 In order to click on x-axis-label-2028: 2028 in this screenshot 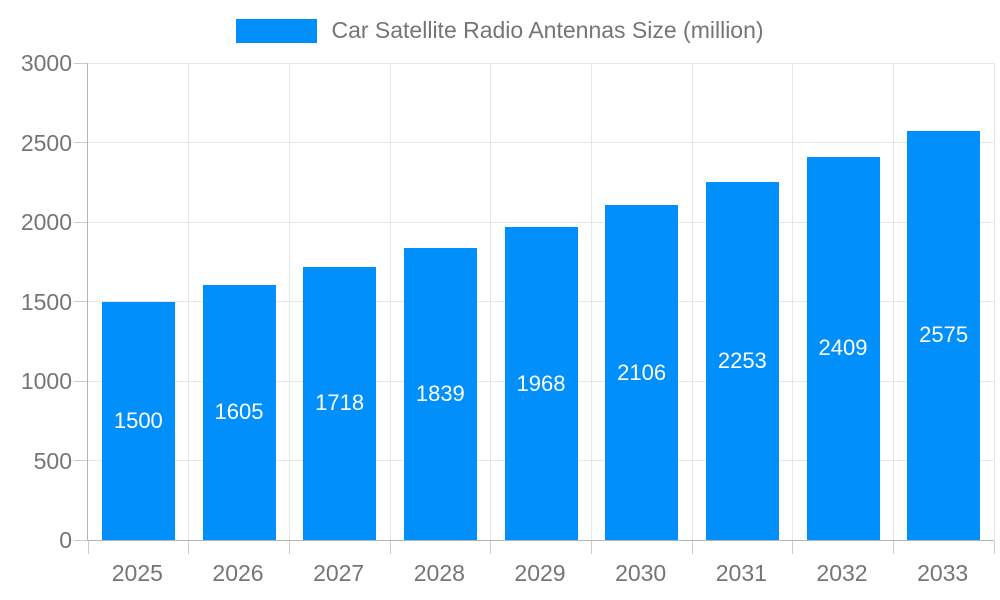, I will do `click(439, 573)`.